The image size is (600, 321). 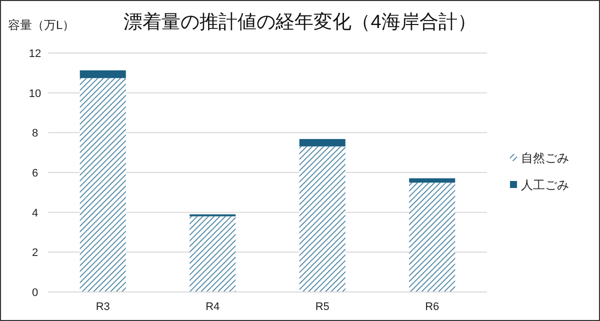 I want to click on x-tick-label: R4, so click(x=213, y=307).